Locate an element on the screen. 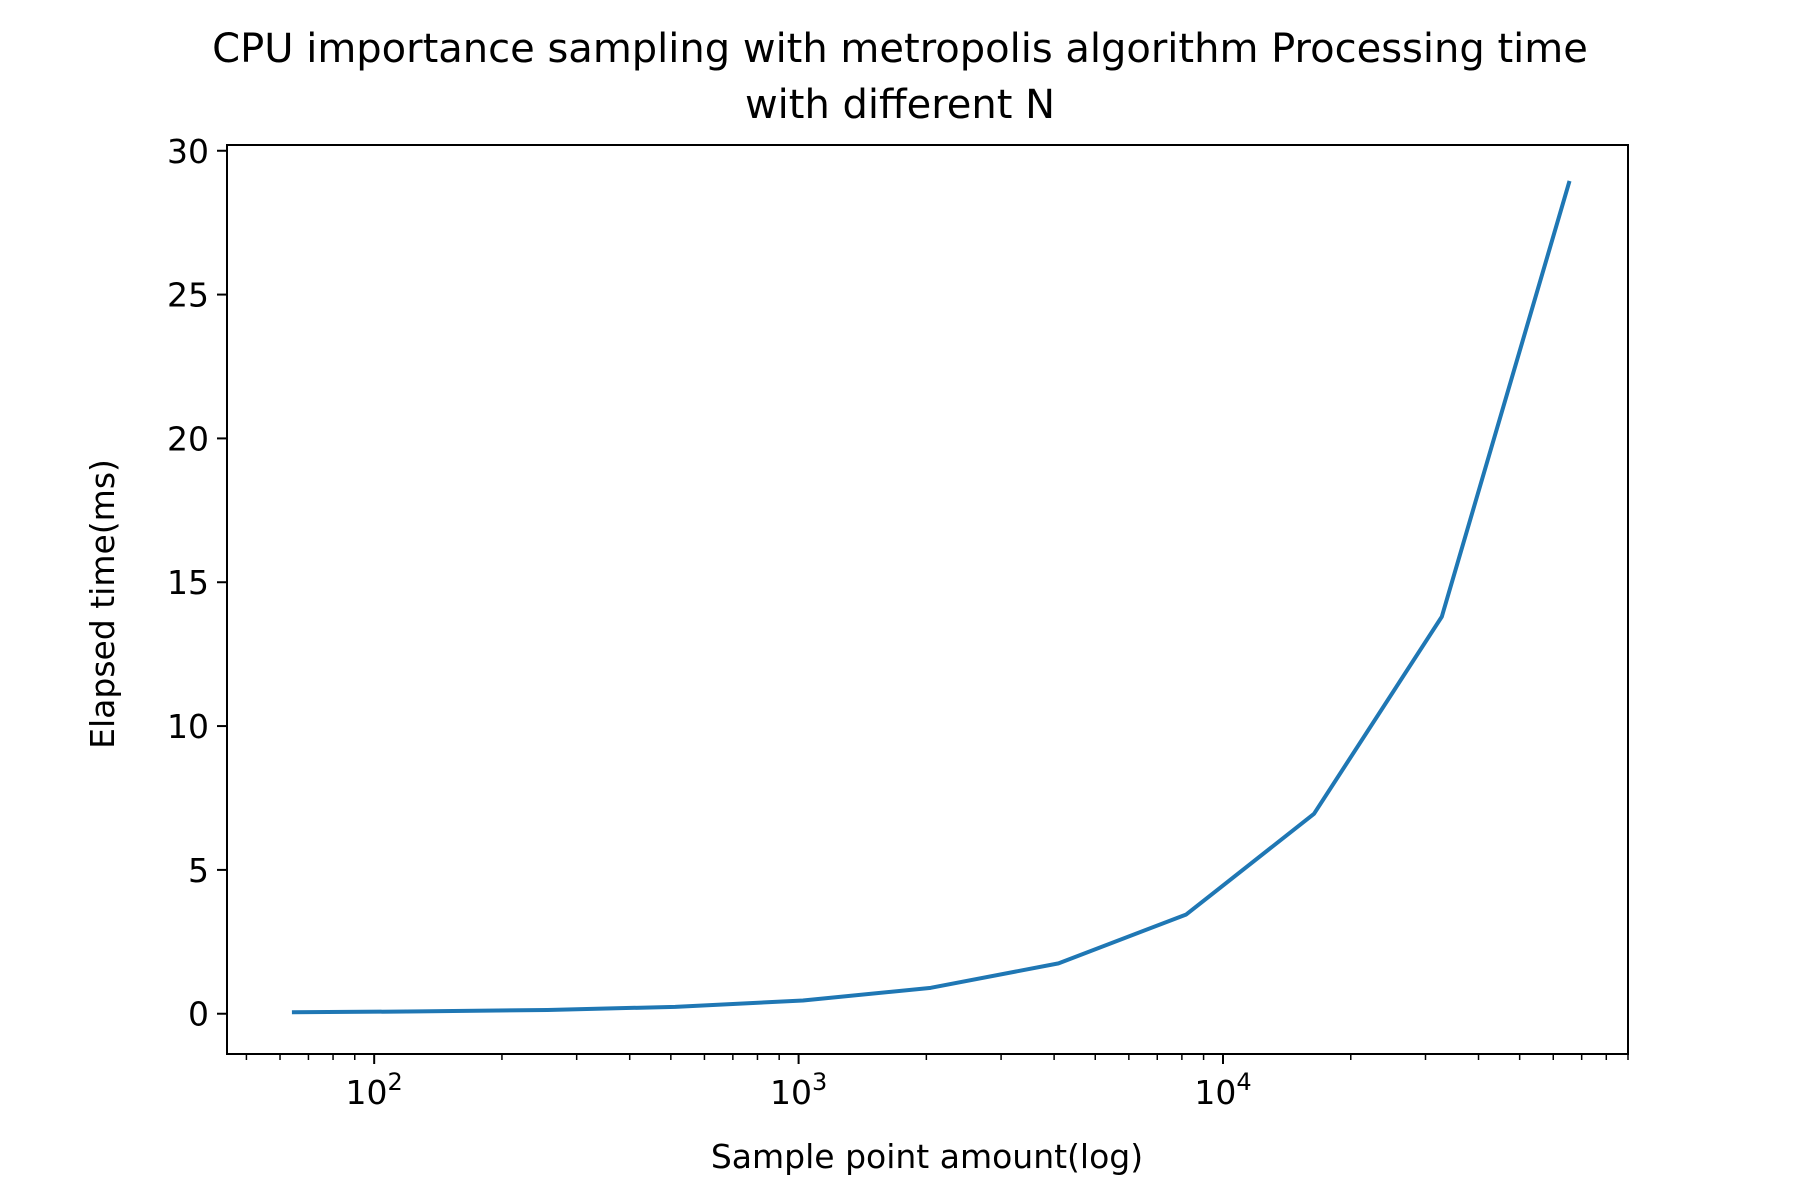 This screenshot has height=1200, width=1800. y-axis-label: Elapsed time(ms) is located at coordinates (102, 604).